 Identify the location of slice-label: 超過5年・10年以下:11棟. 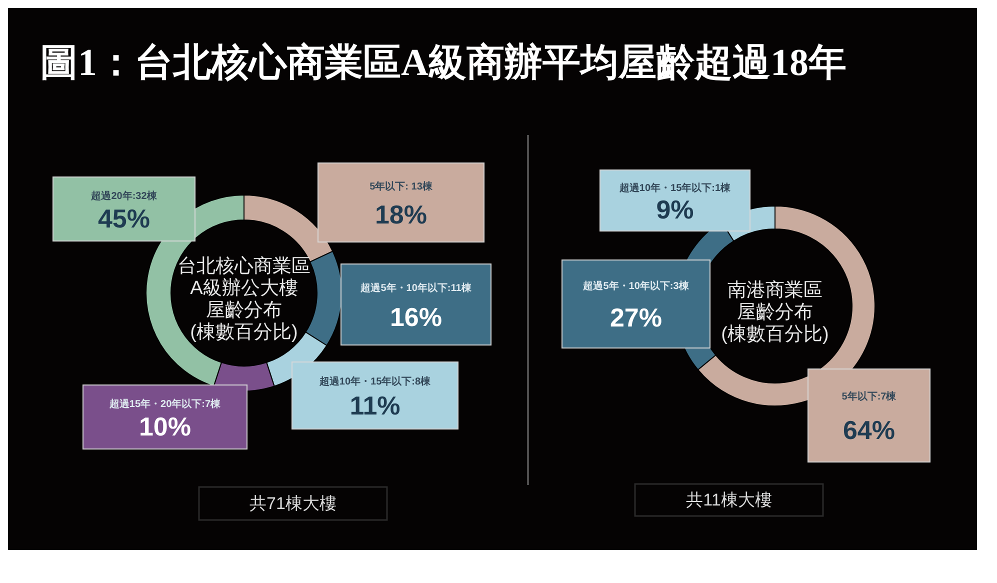
(416, 288).